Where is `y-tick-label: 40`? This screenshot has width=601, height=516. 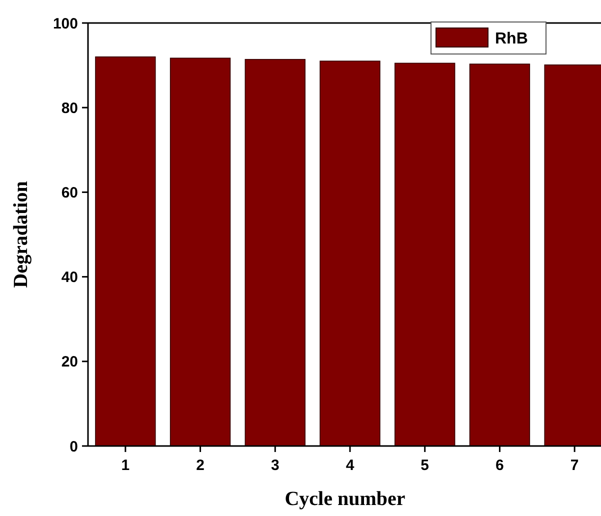
y-tick-label: 40 is located at coordinates (69, 277).